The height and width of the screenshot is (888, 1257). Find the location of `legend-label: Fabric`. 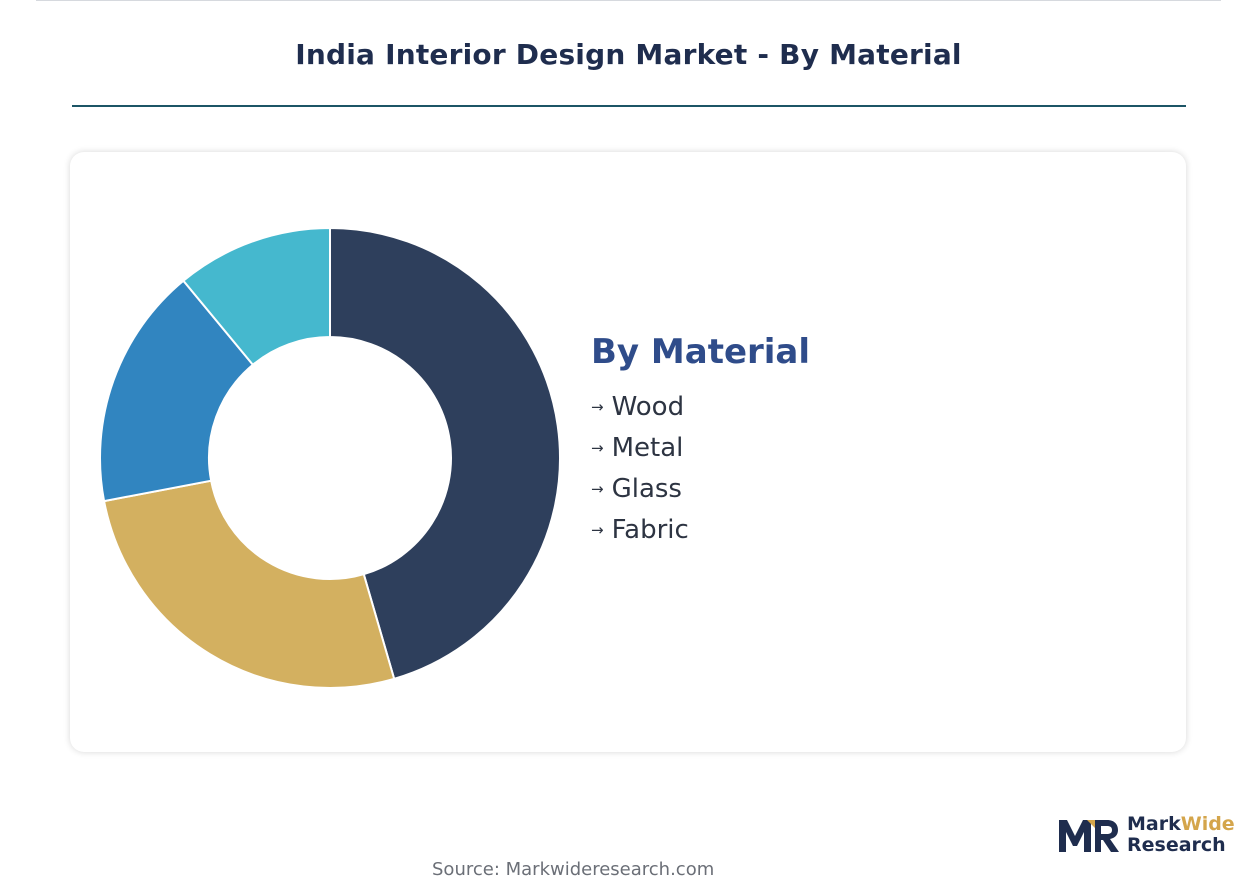

legend-label: Fabric is located at coordinates (650, 529).